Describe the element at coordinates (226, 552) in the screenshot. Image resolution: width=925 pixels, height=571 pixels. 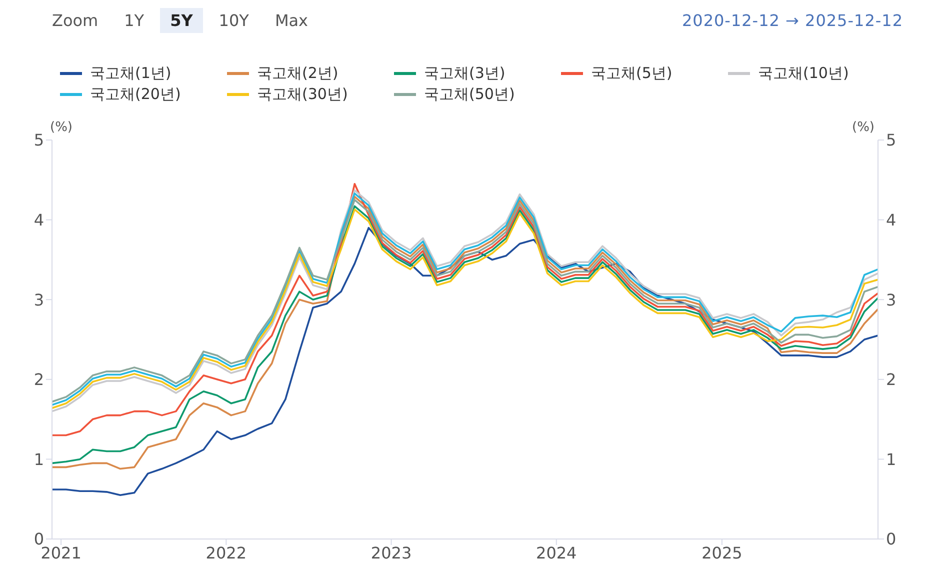
I see `x-tick-label: 2022` at that location.